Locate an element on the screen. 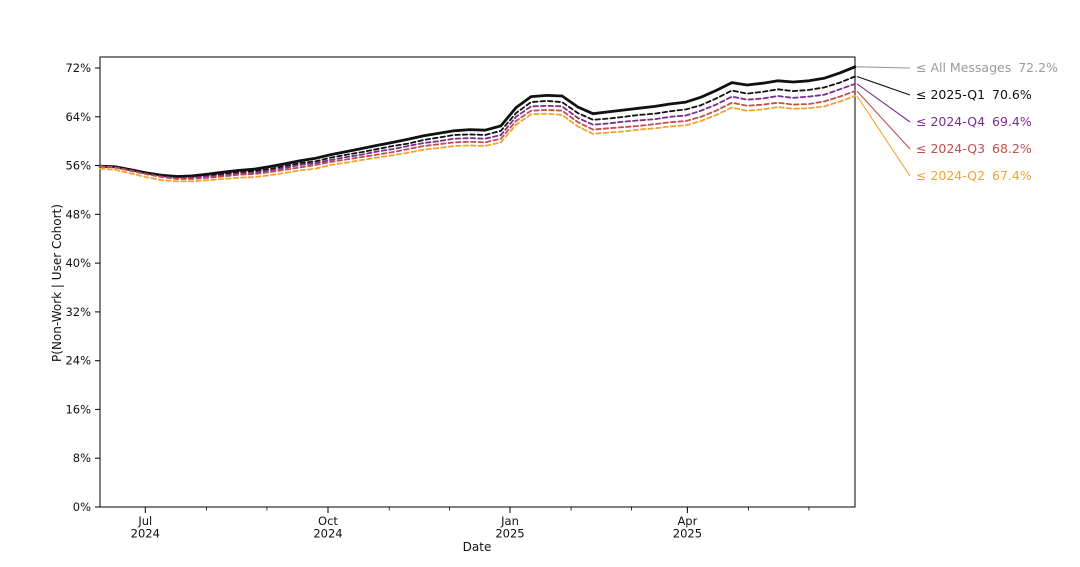 The height and width of the screenshot is (567, 1080). legend-leader-2024-q2 is located at coordinates (883, 136).